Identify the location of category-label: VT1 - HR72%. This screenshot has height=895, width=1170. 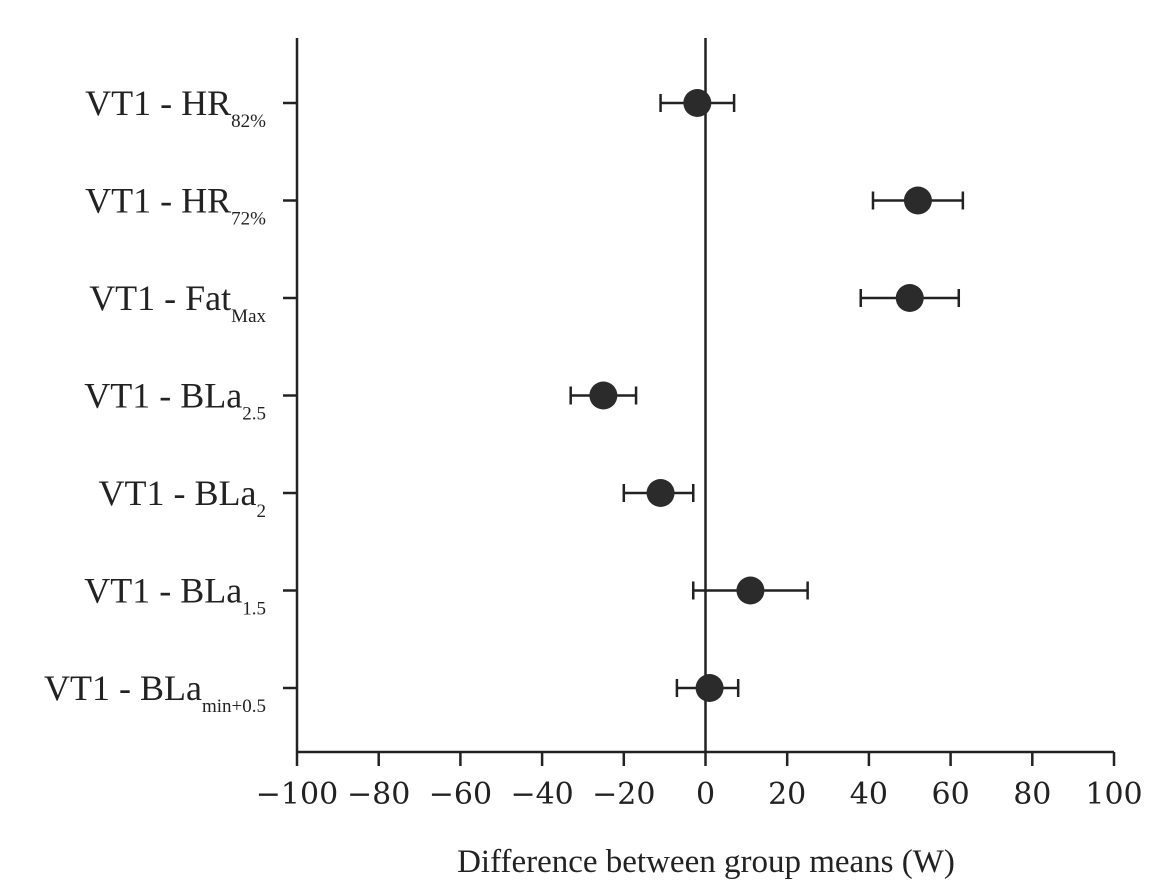
(175, 205).